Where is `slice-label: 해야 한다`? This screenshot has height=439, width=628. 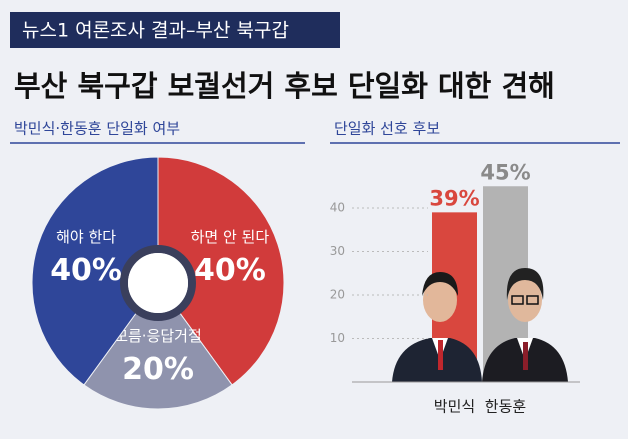
slice-label: 해야 한다 is located at coordinates (86, 237).